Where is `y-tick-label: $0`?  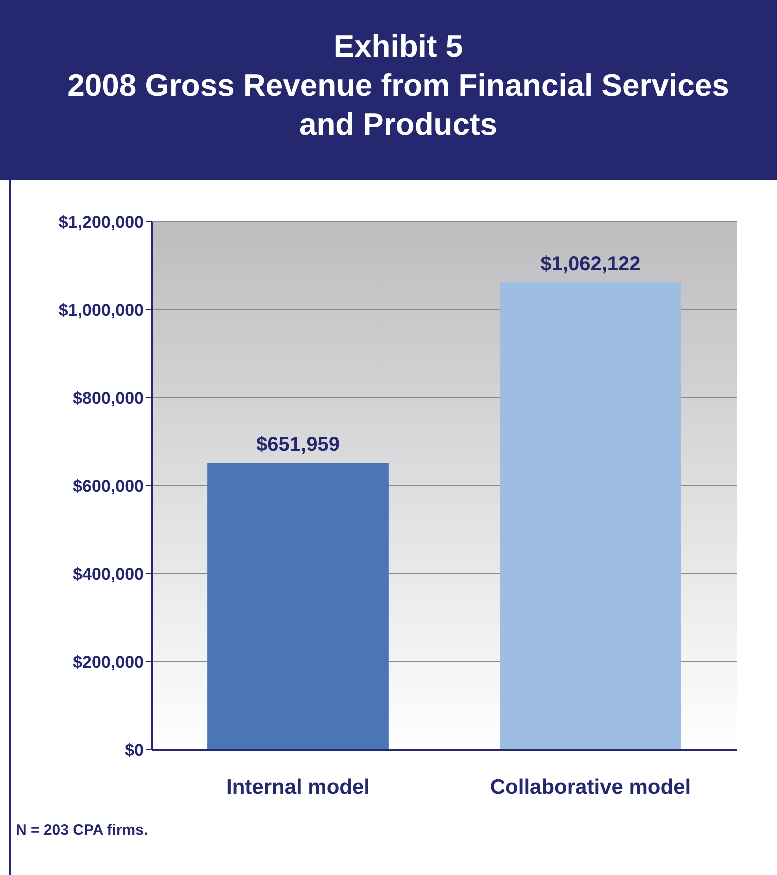
y-tick-label: $0 is located at coordinates (134, 750).